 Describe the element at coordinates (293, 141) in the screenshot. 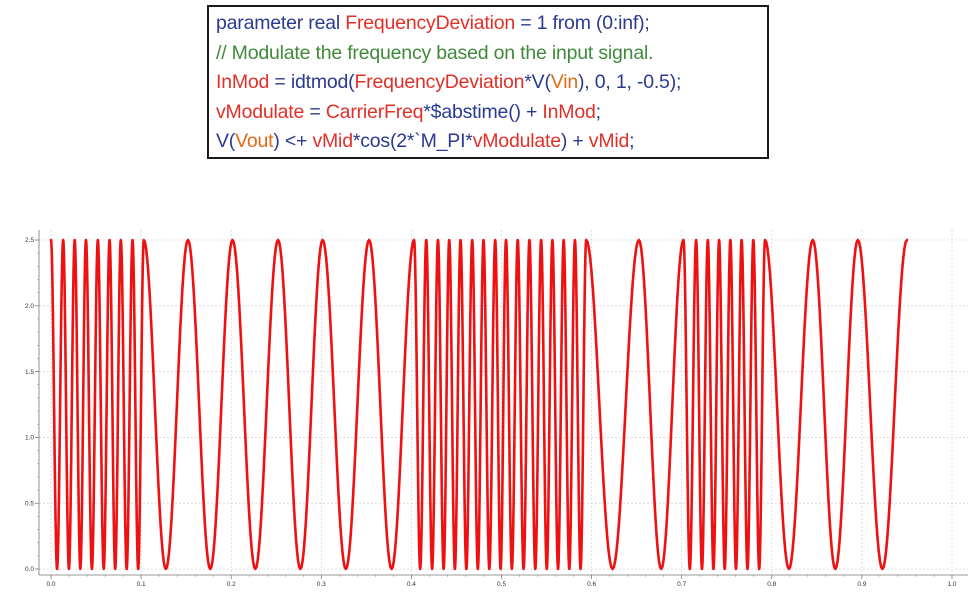

I see `code-token: ) <+` at that location.